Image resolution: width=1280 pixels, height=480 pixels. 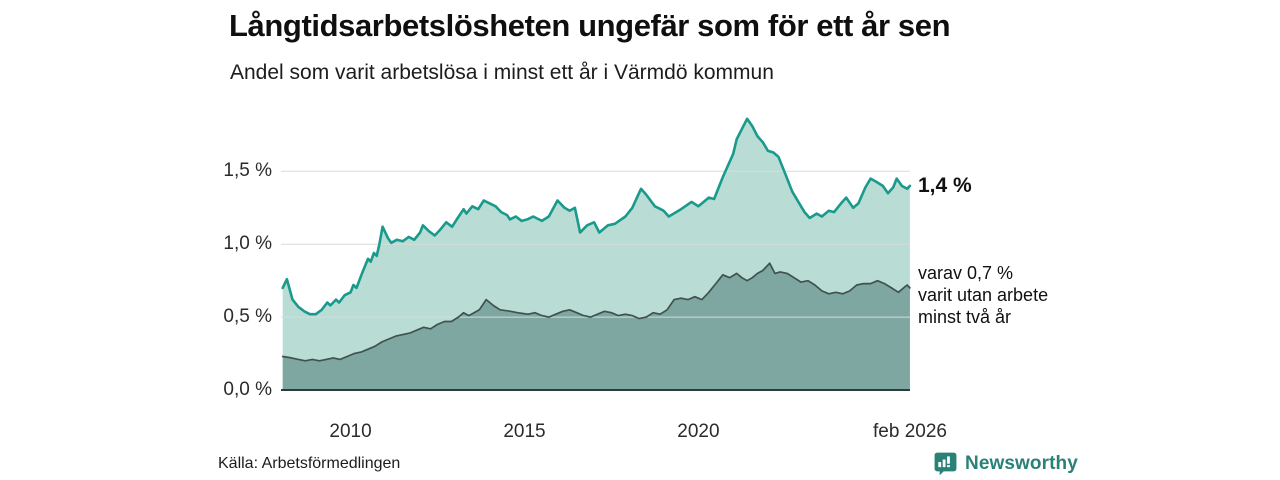 I want to click on y-axis-tick-label: 1,0 %, so click(x=247, y=244).